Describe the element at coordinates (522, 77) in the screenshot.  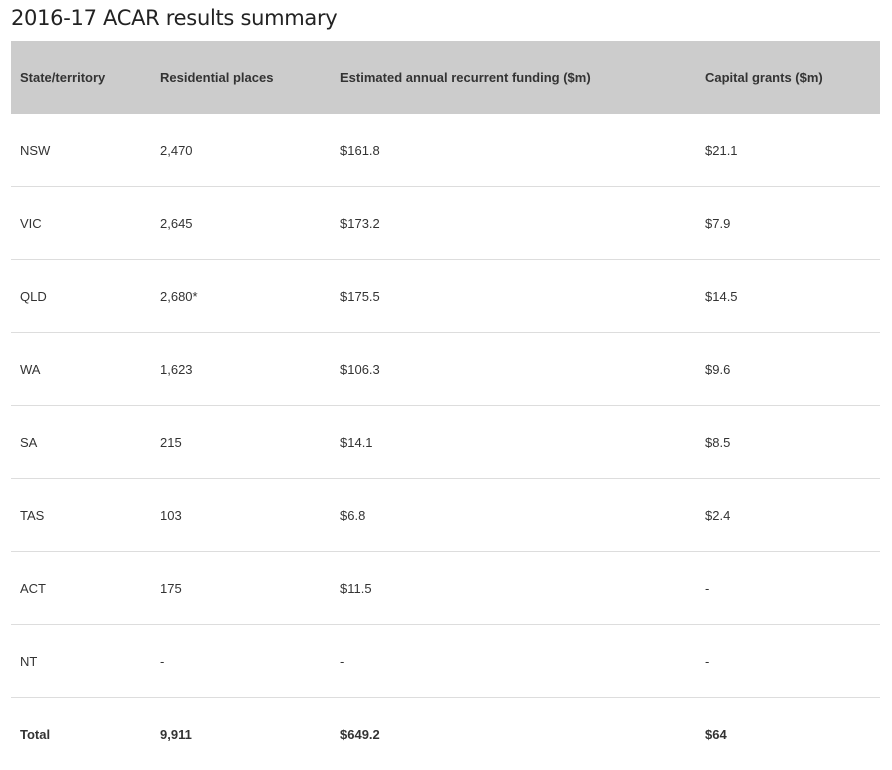
I see `column-header: Estimated annual recurrent funding ($m)` at that location.